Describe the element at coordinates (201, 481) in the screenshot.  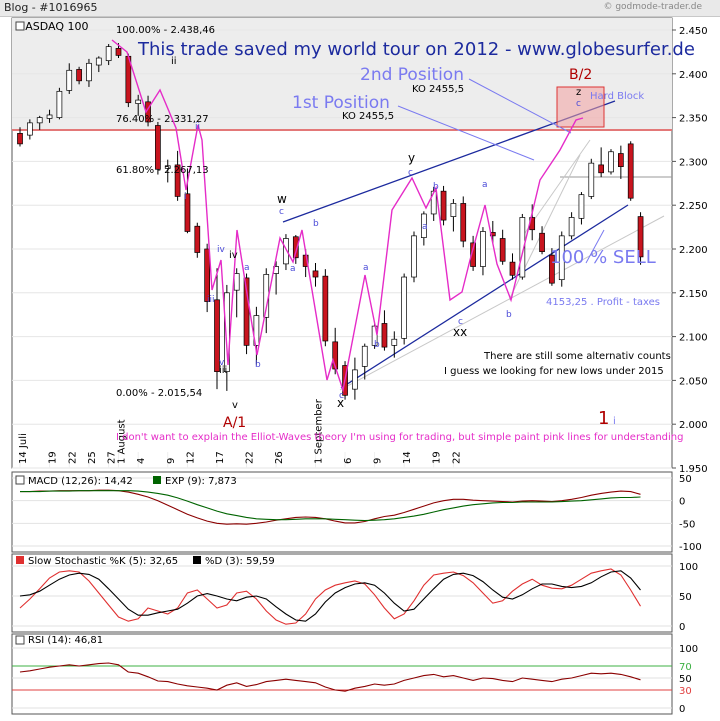
I see `exp-title: EXP (9): 7,873` at that location.